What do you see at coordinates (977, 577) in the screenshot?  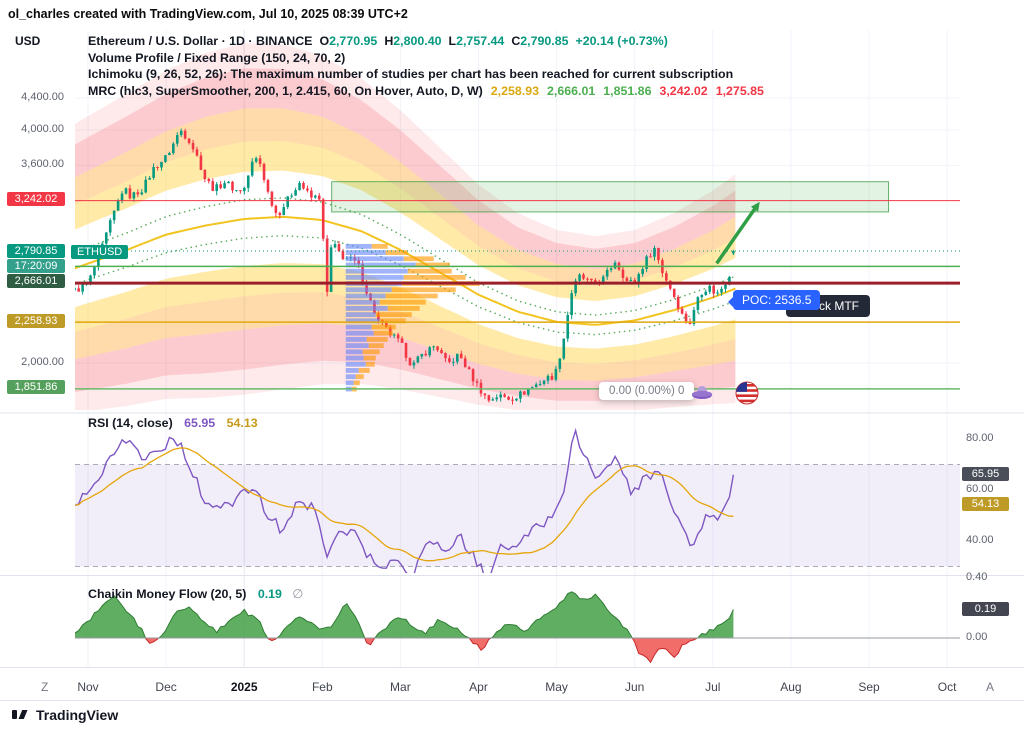 I see `cmf-grid-label: 0.40` at bounding box center [977, 577].